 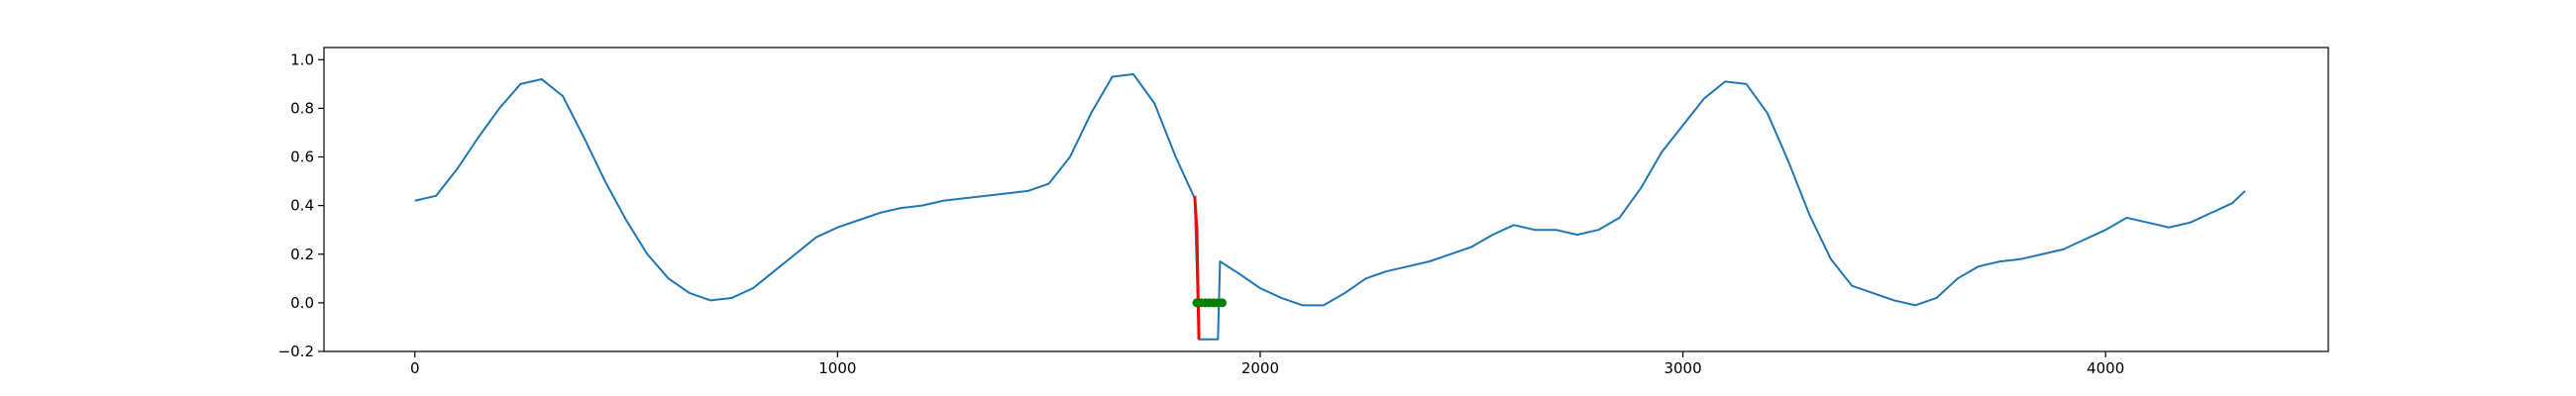 What do you see at coordinates (302, 303) in the screenshot?
I see `y-tick-label: 0.0` at bounding box center [302, 303].